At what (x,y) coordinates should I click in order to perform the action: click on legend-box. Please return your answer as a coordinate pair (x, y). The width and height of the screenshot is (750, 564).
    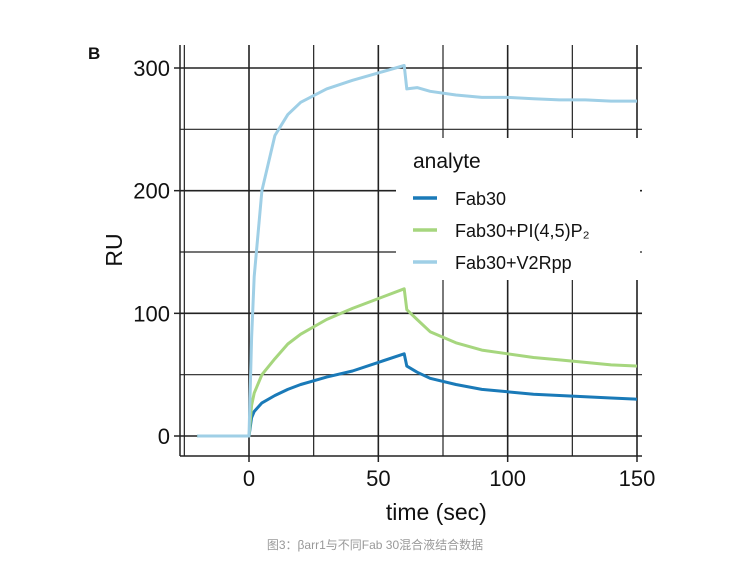
    Looking at the image, I should click on (518, 209).